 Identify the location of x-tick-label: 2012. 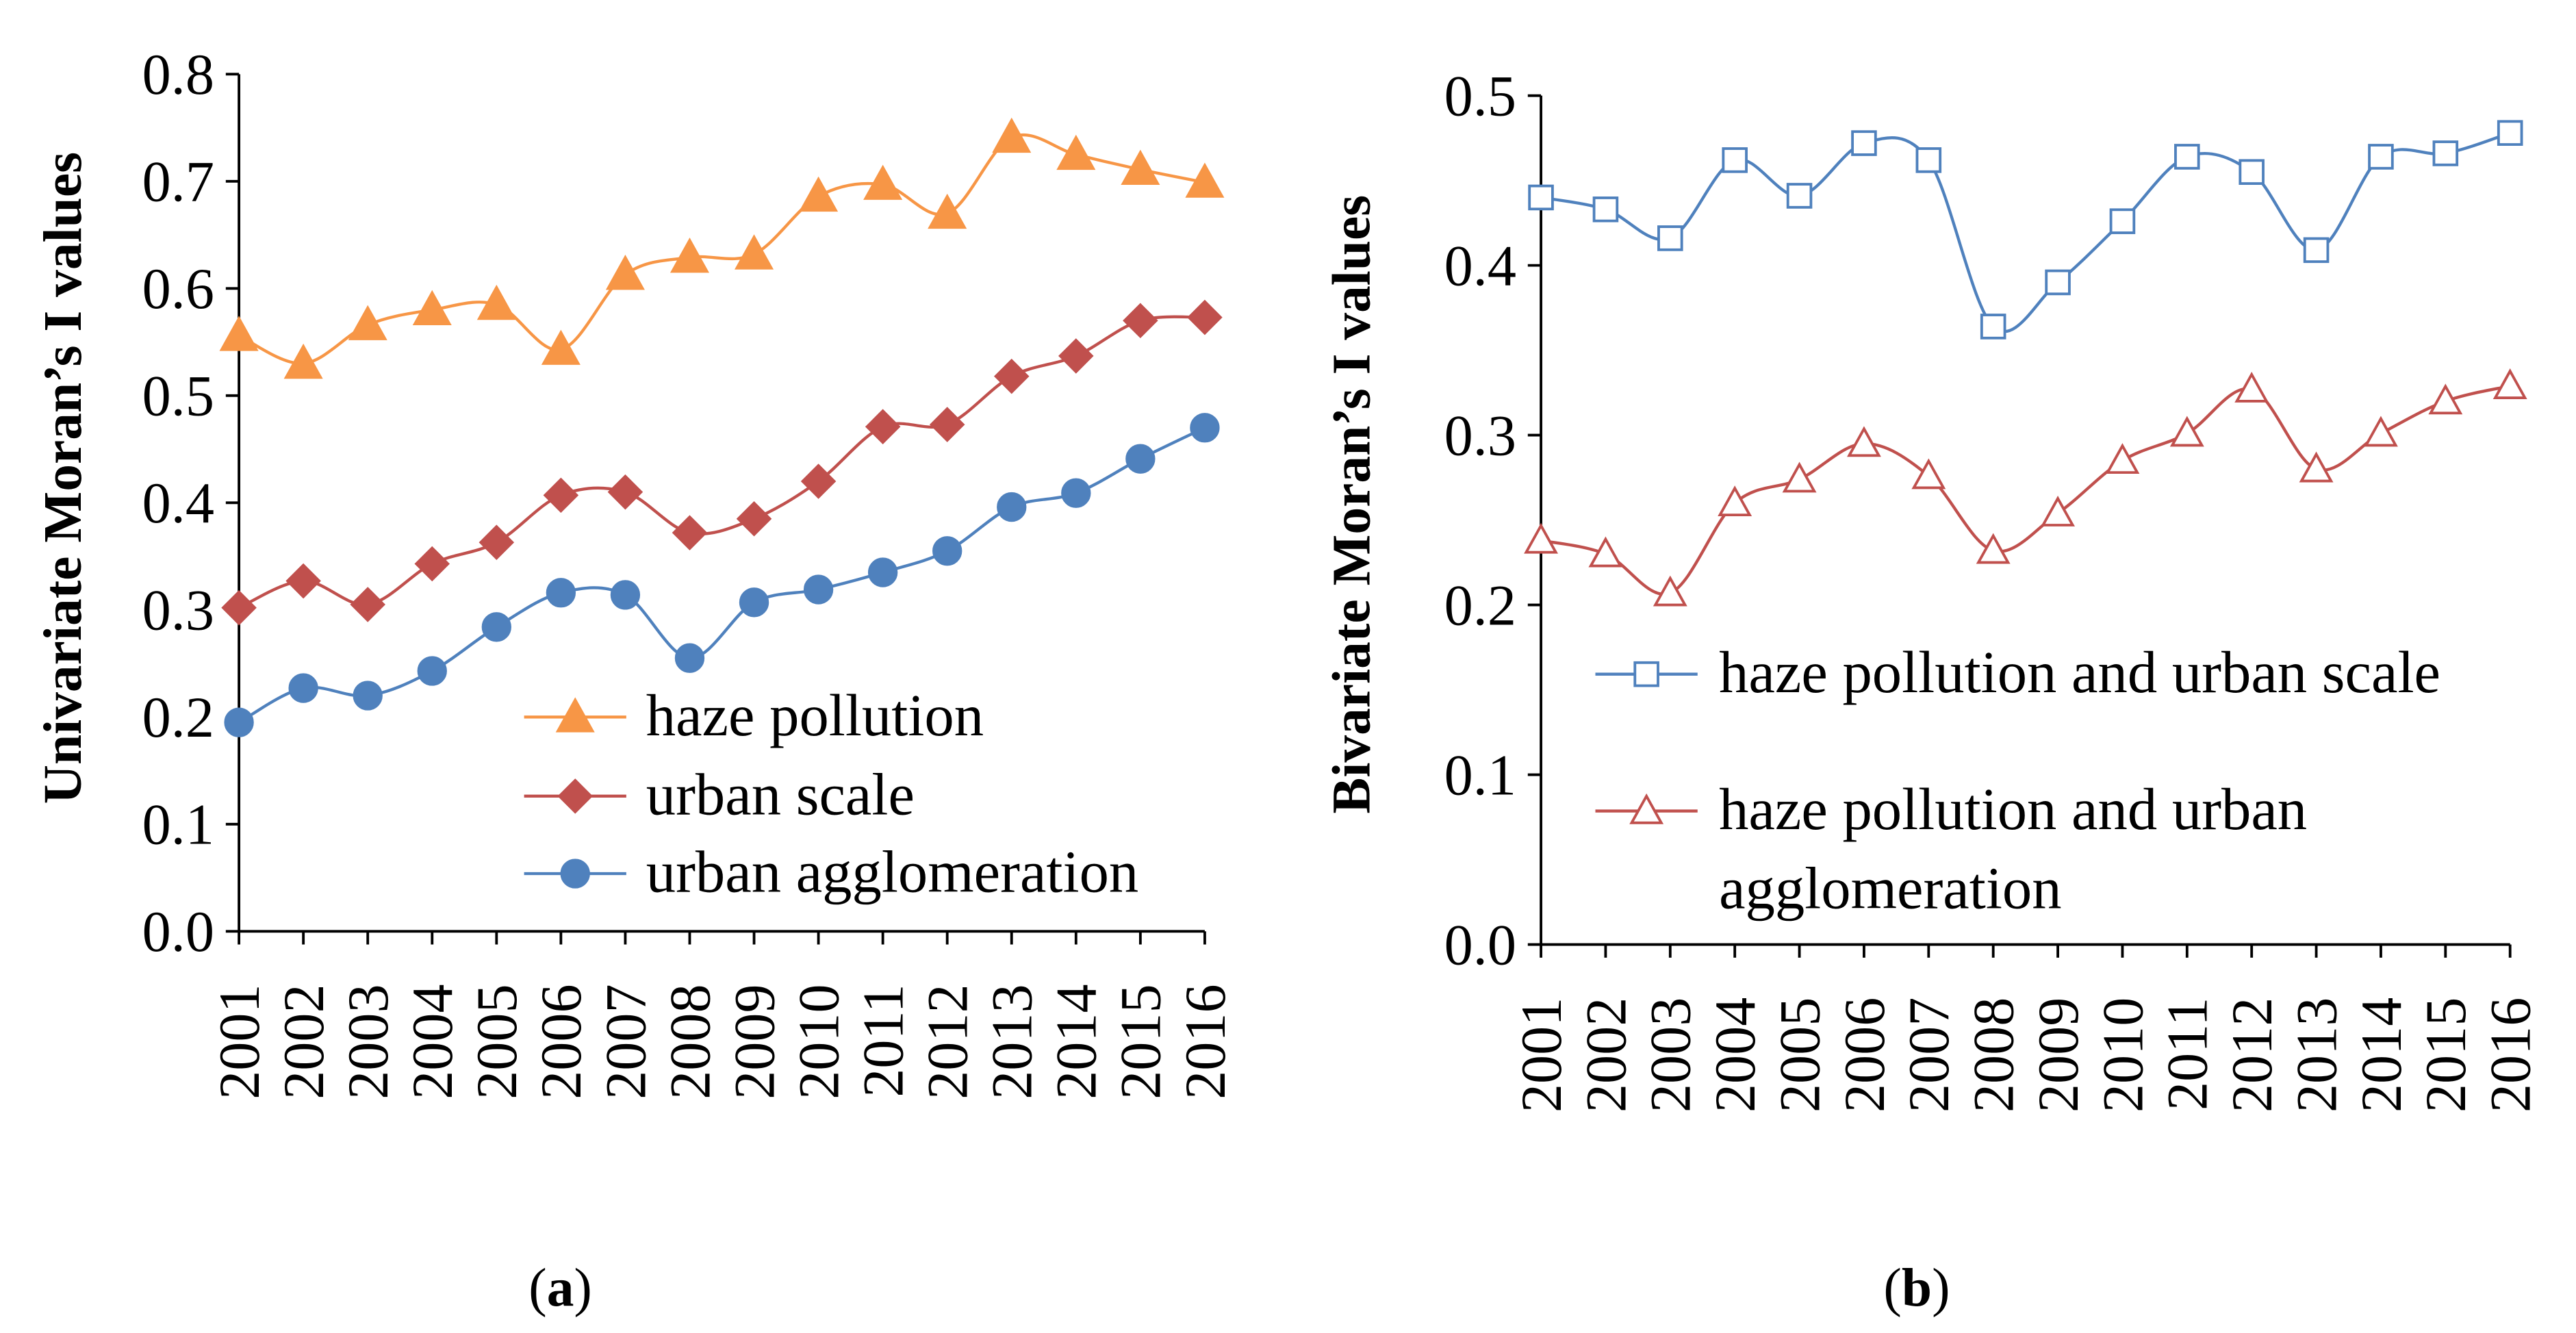
(2252, 1055).